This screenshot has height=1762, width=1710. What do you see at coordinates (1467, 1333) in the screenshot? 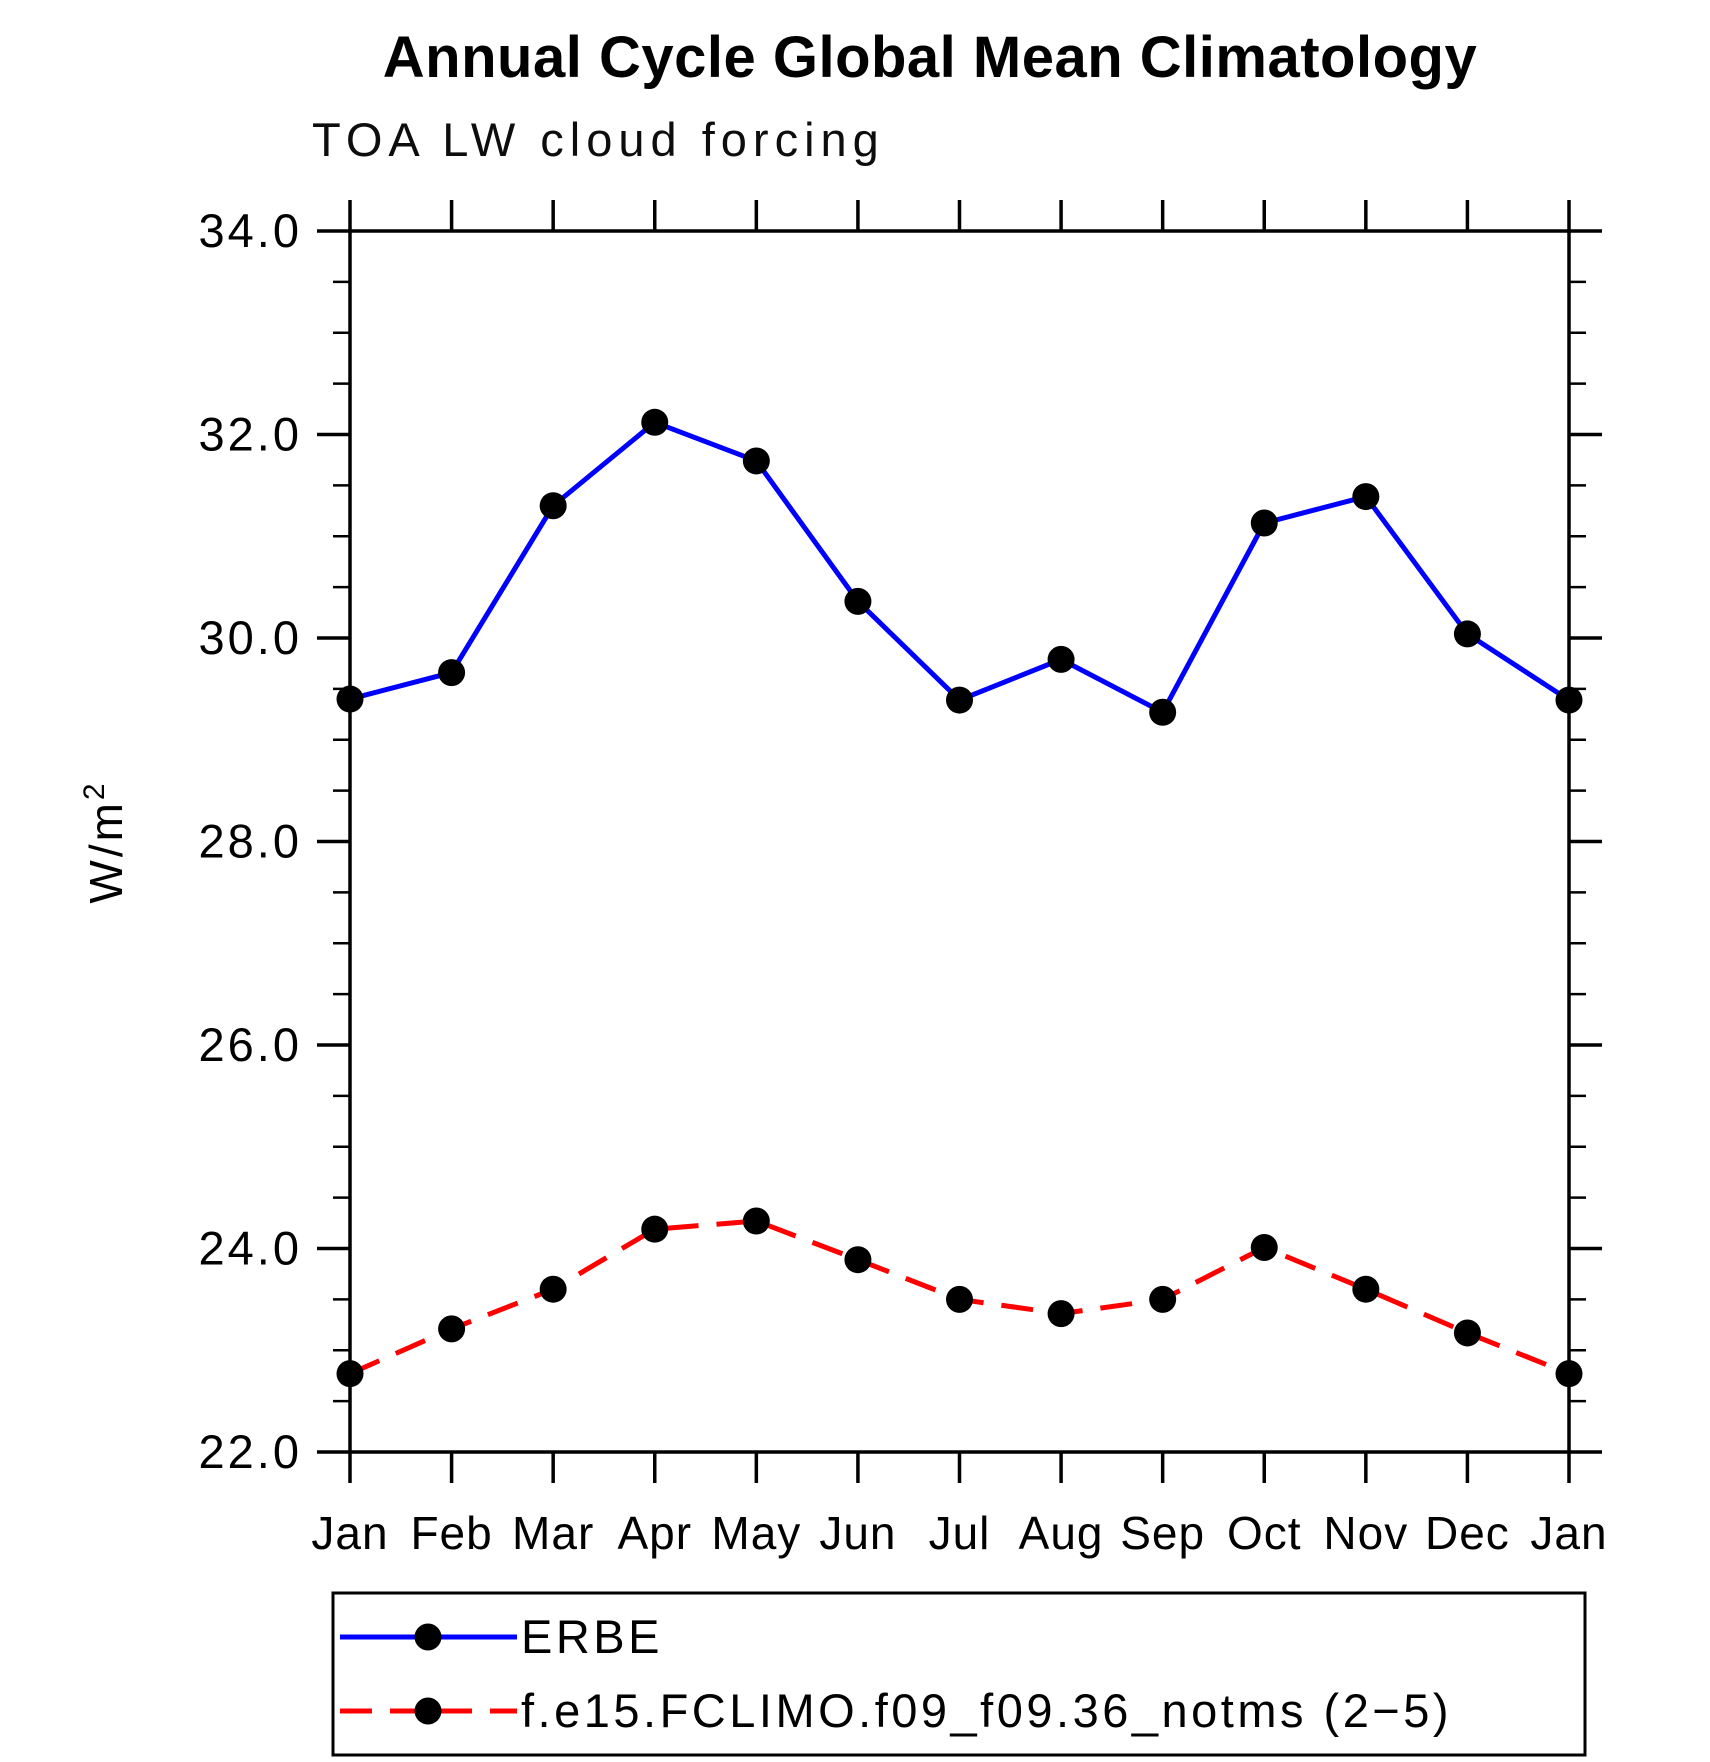
I see `data-point-s1-Dec` at bounding box center [1467, 1333].